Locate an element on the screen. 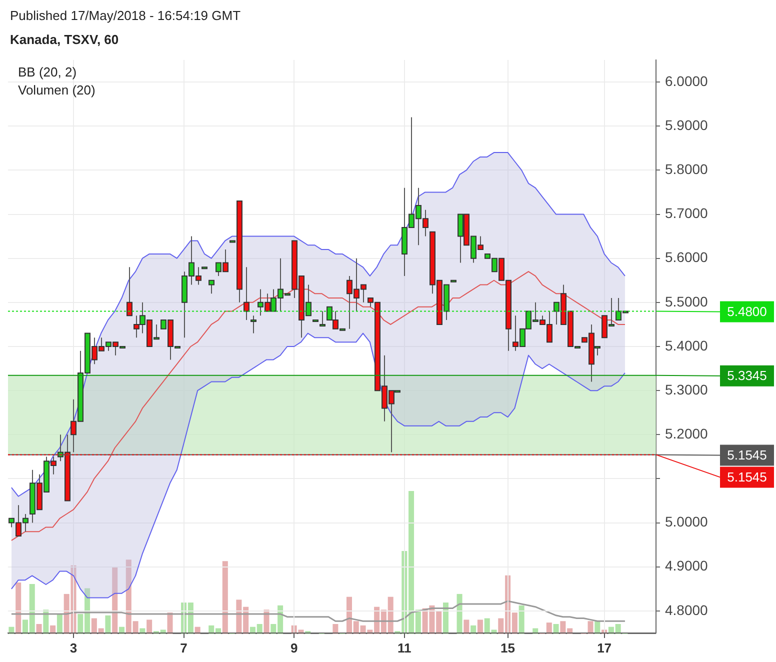 The image size is (776, 662). x-tick-label: 7 is located at coordinates (184, 648).